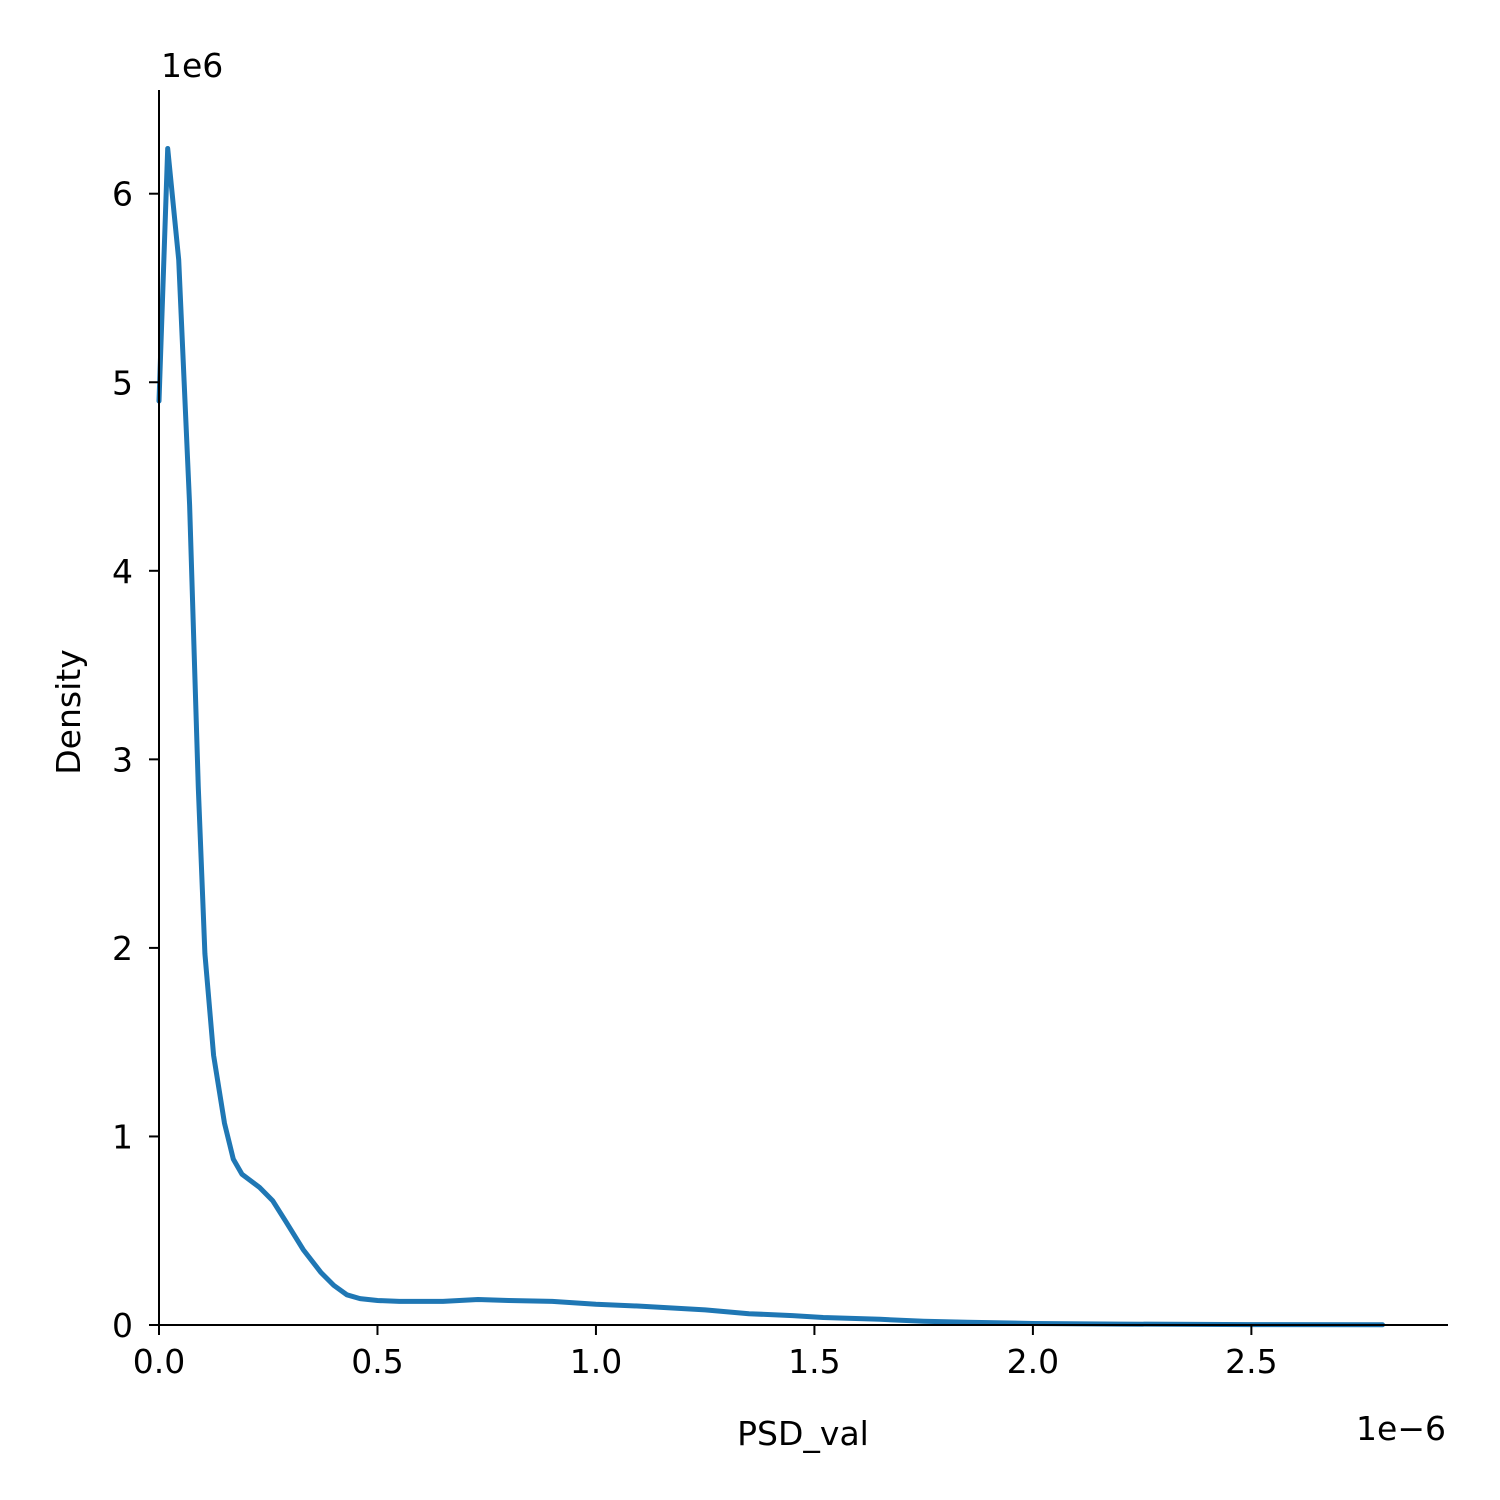 The height and width of the screenshot is (1500, 1500). Describe the element at coordinates (814, 1361) in the screenshot. I see `x-tick-label: 1.5` at that location.